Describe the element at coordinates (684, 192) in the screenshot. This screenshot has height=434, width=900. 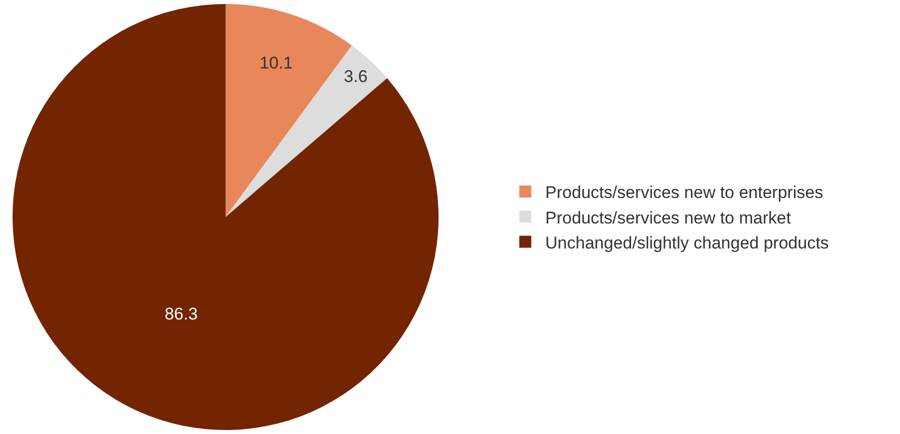
I see `legend-label: Products/services new to enterprises` at that location.